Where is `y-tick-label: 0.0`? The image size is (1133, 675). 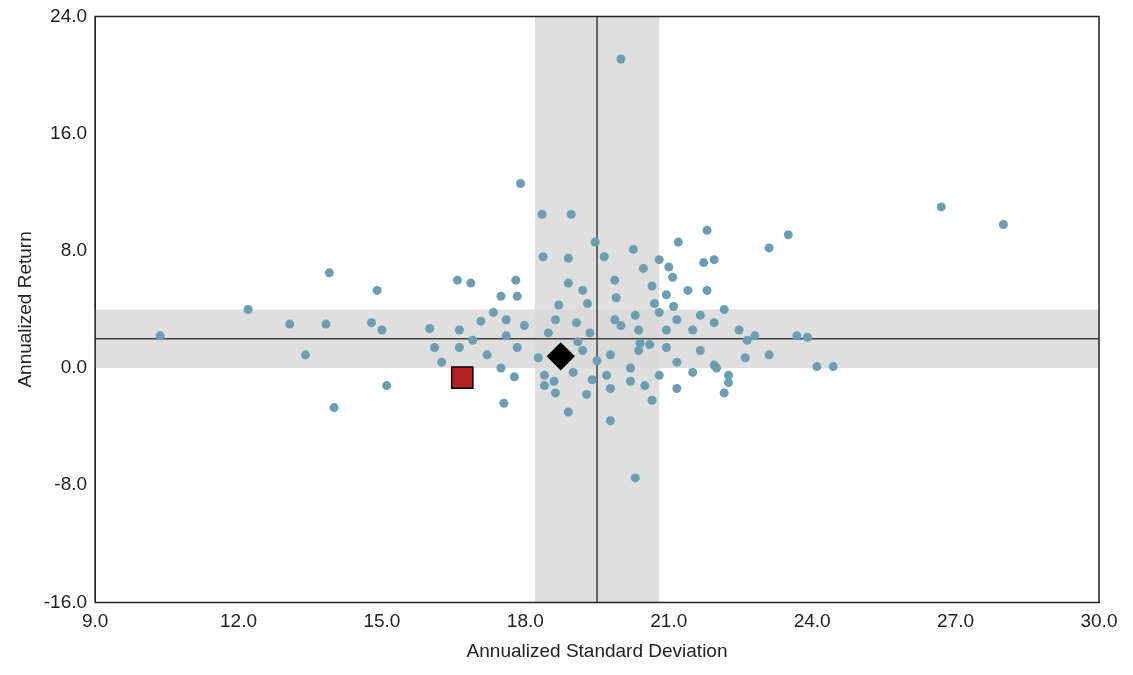 y-tick-label: 0.0 is located at coordinates (74, 367).